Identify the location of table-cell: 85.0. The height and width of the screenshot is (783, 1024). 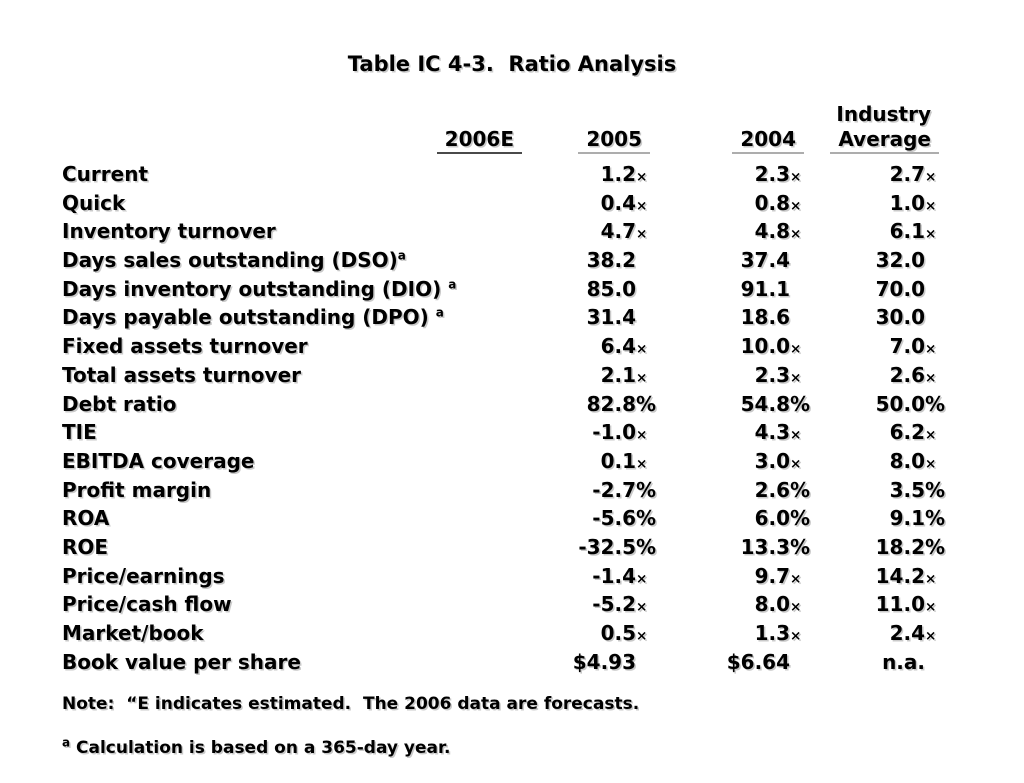
(600, 289).